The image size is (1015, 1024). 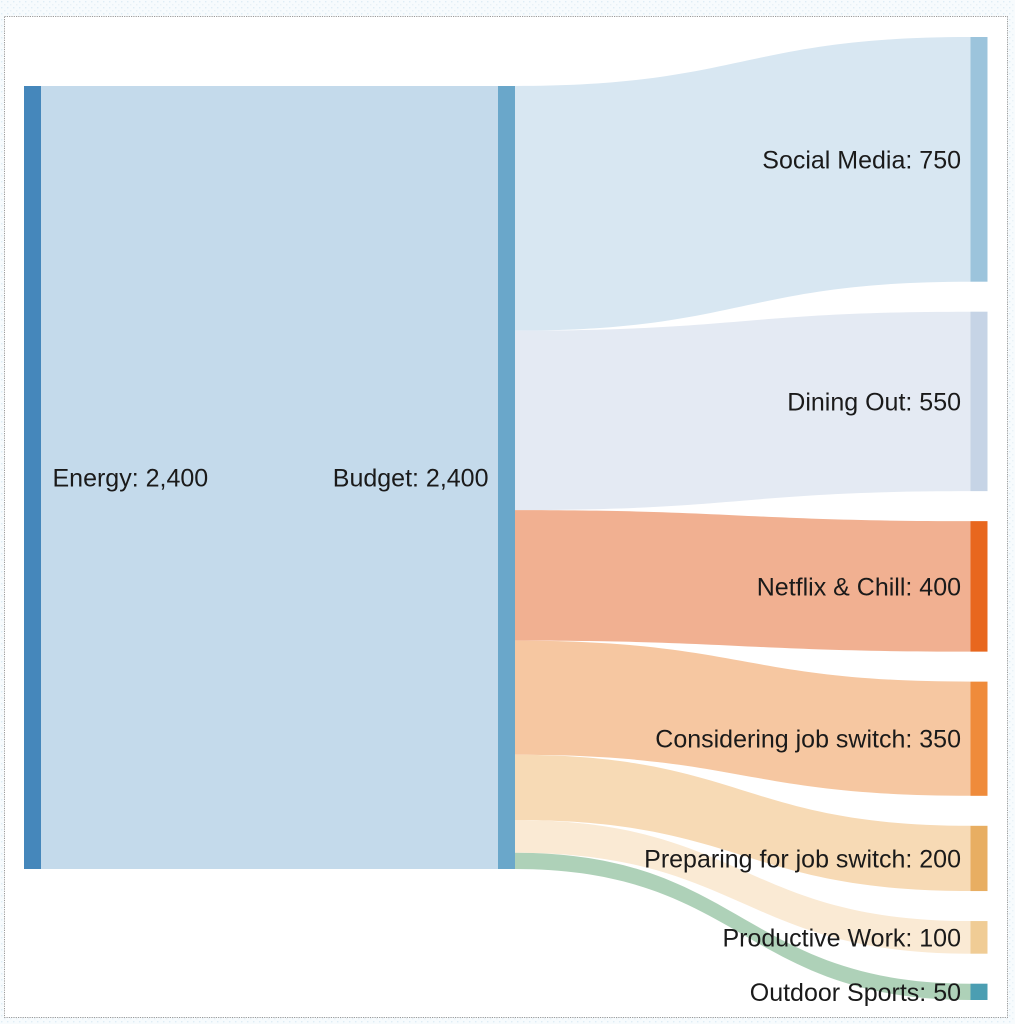 What do you see at coordinates (841, 938) in the screenshot?
I see `svg-text: Productive Work: 100` at bounding box center [841, 938].